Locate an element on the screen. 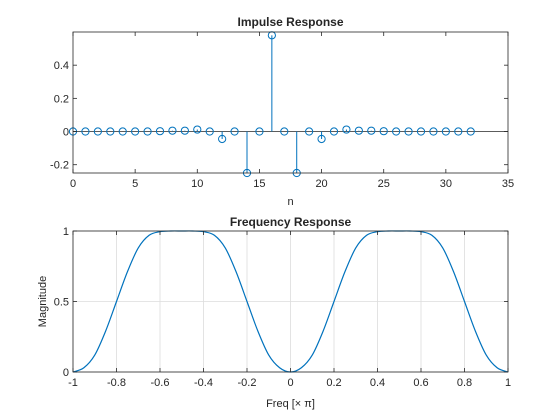 This screenshot has width=560, height=420. y-tick-label: 1 is located at coordinates (66, 232).